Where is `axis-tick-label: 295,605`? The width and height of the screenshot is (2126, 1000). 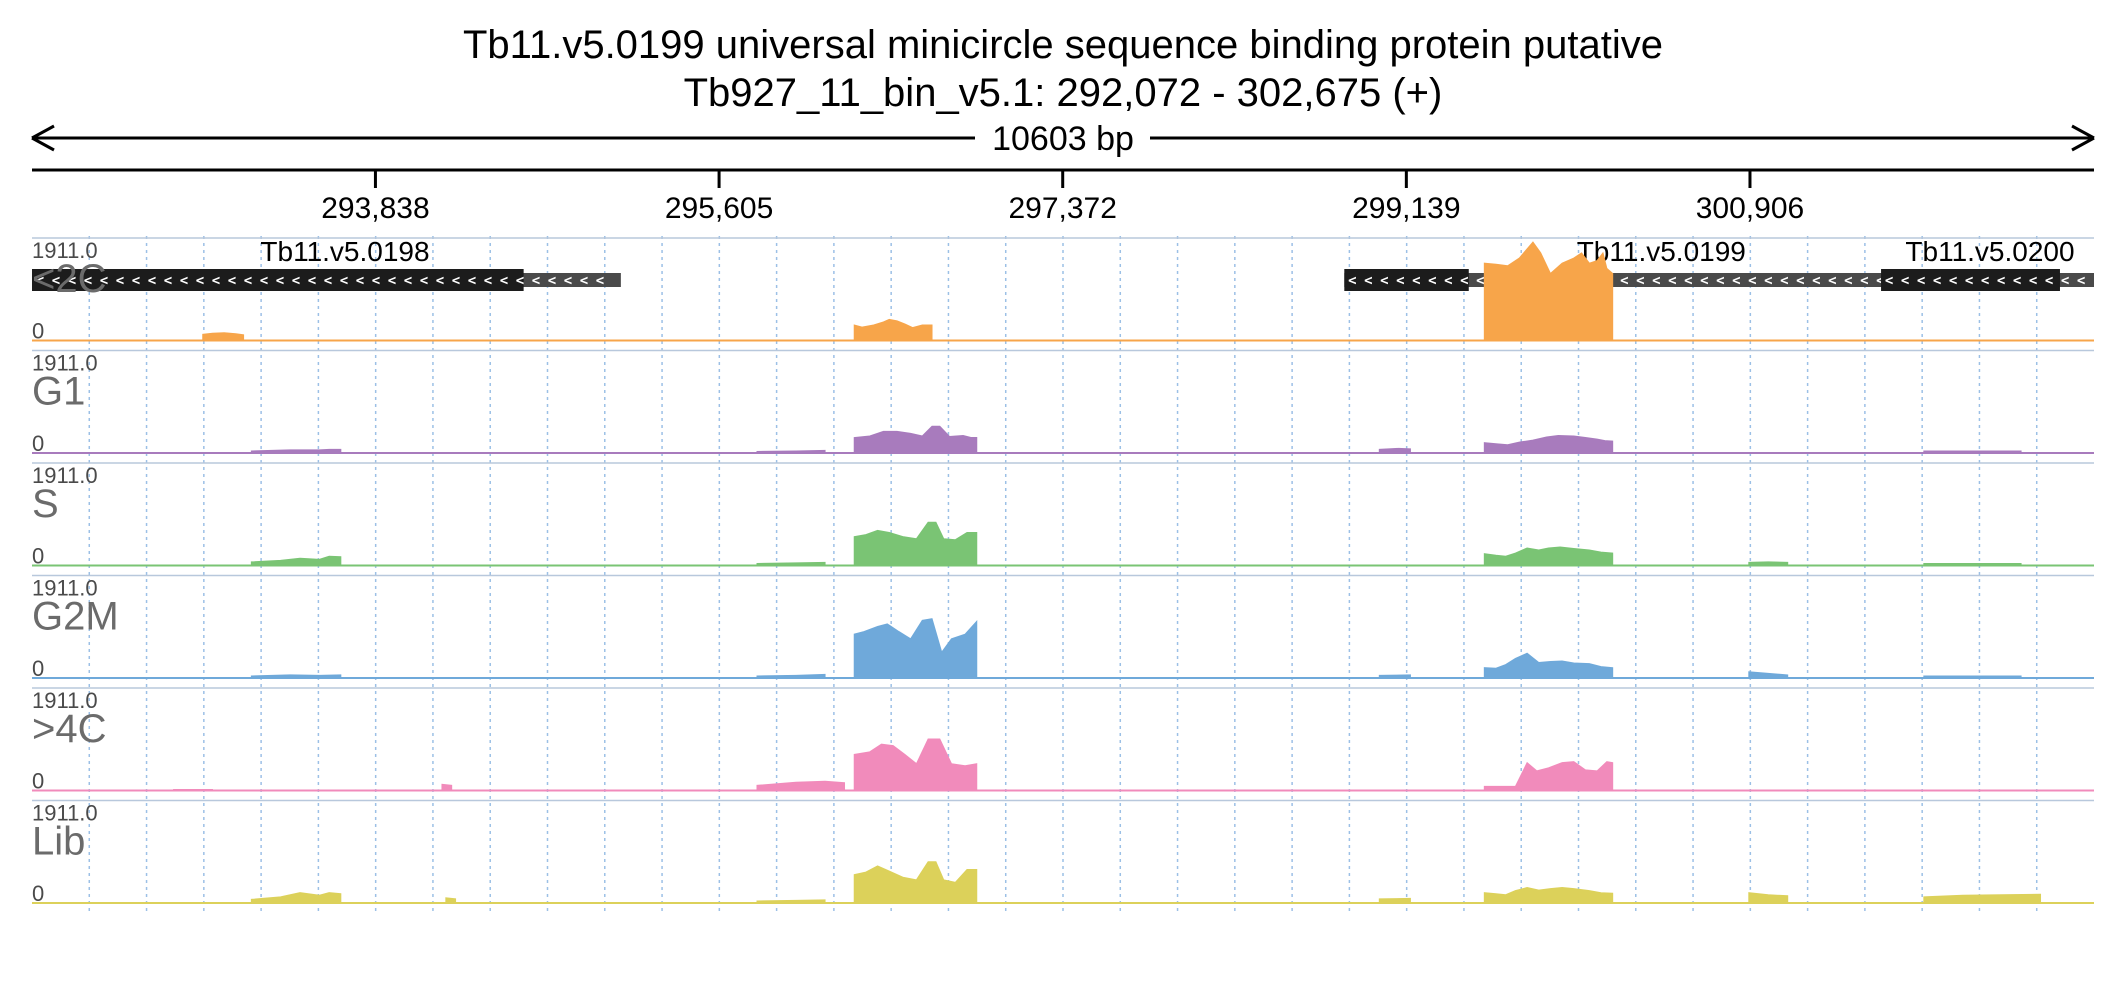
axis-tick-label: 295,605 is located at coordinates (719, 208).